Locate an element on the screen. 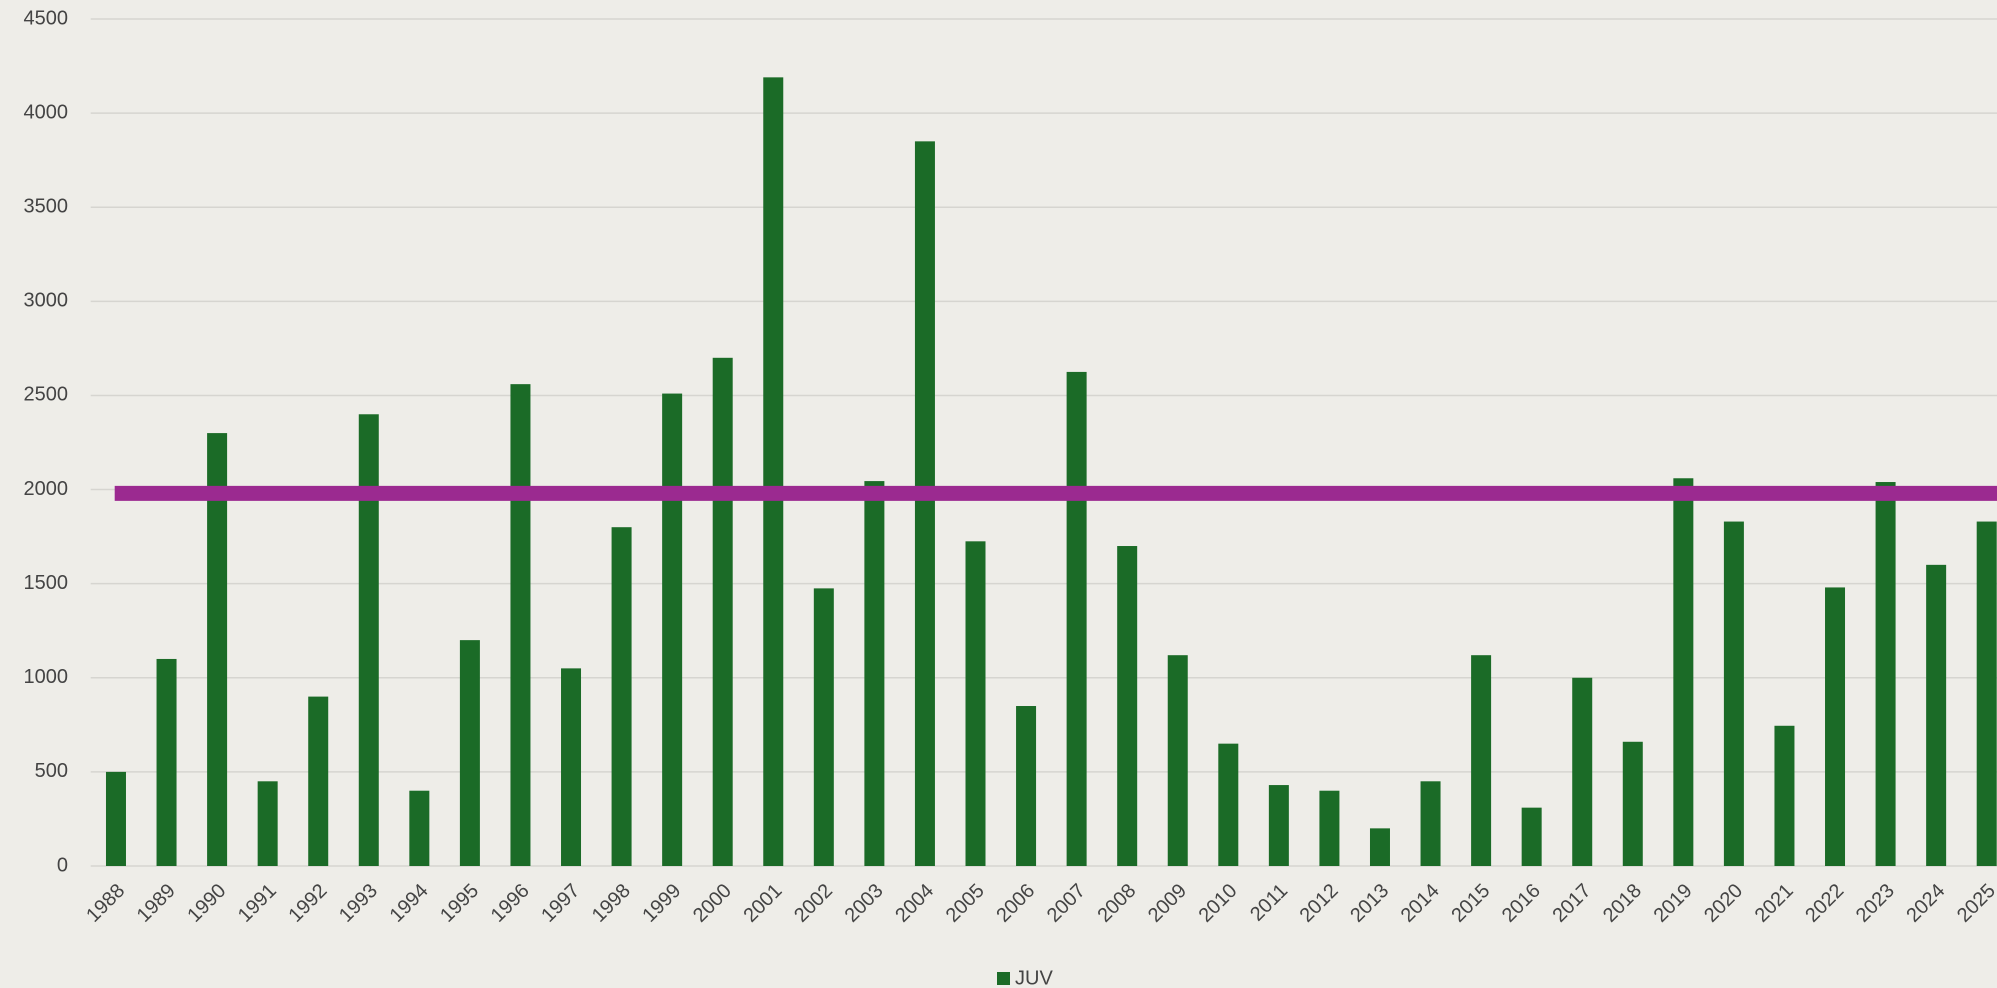 Image resolution: width=1997 pixels, height=988 pixels. y-tick-label: 4000 is located at coordinates (46, 112).